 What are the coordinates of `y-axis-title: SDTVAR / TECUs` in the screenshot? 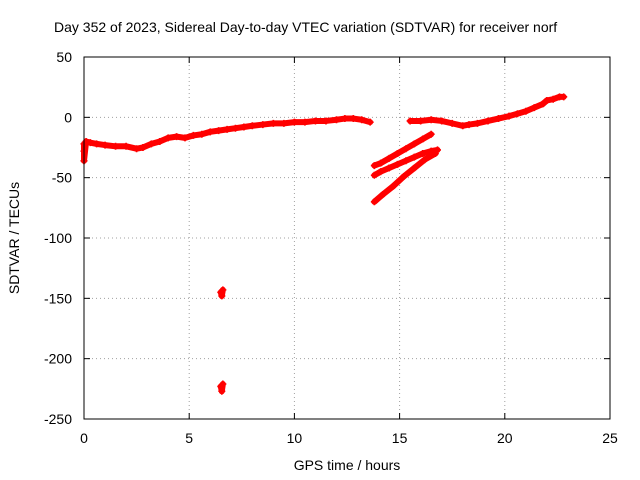 It's located at (14, 238).